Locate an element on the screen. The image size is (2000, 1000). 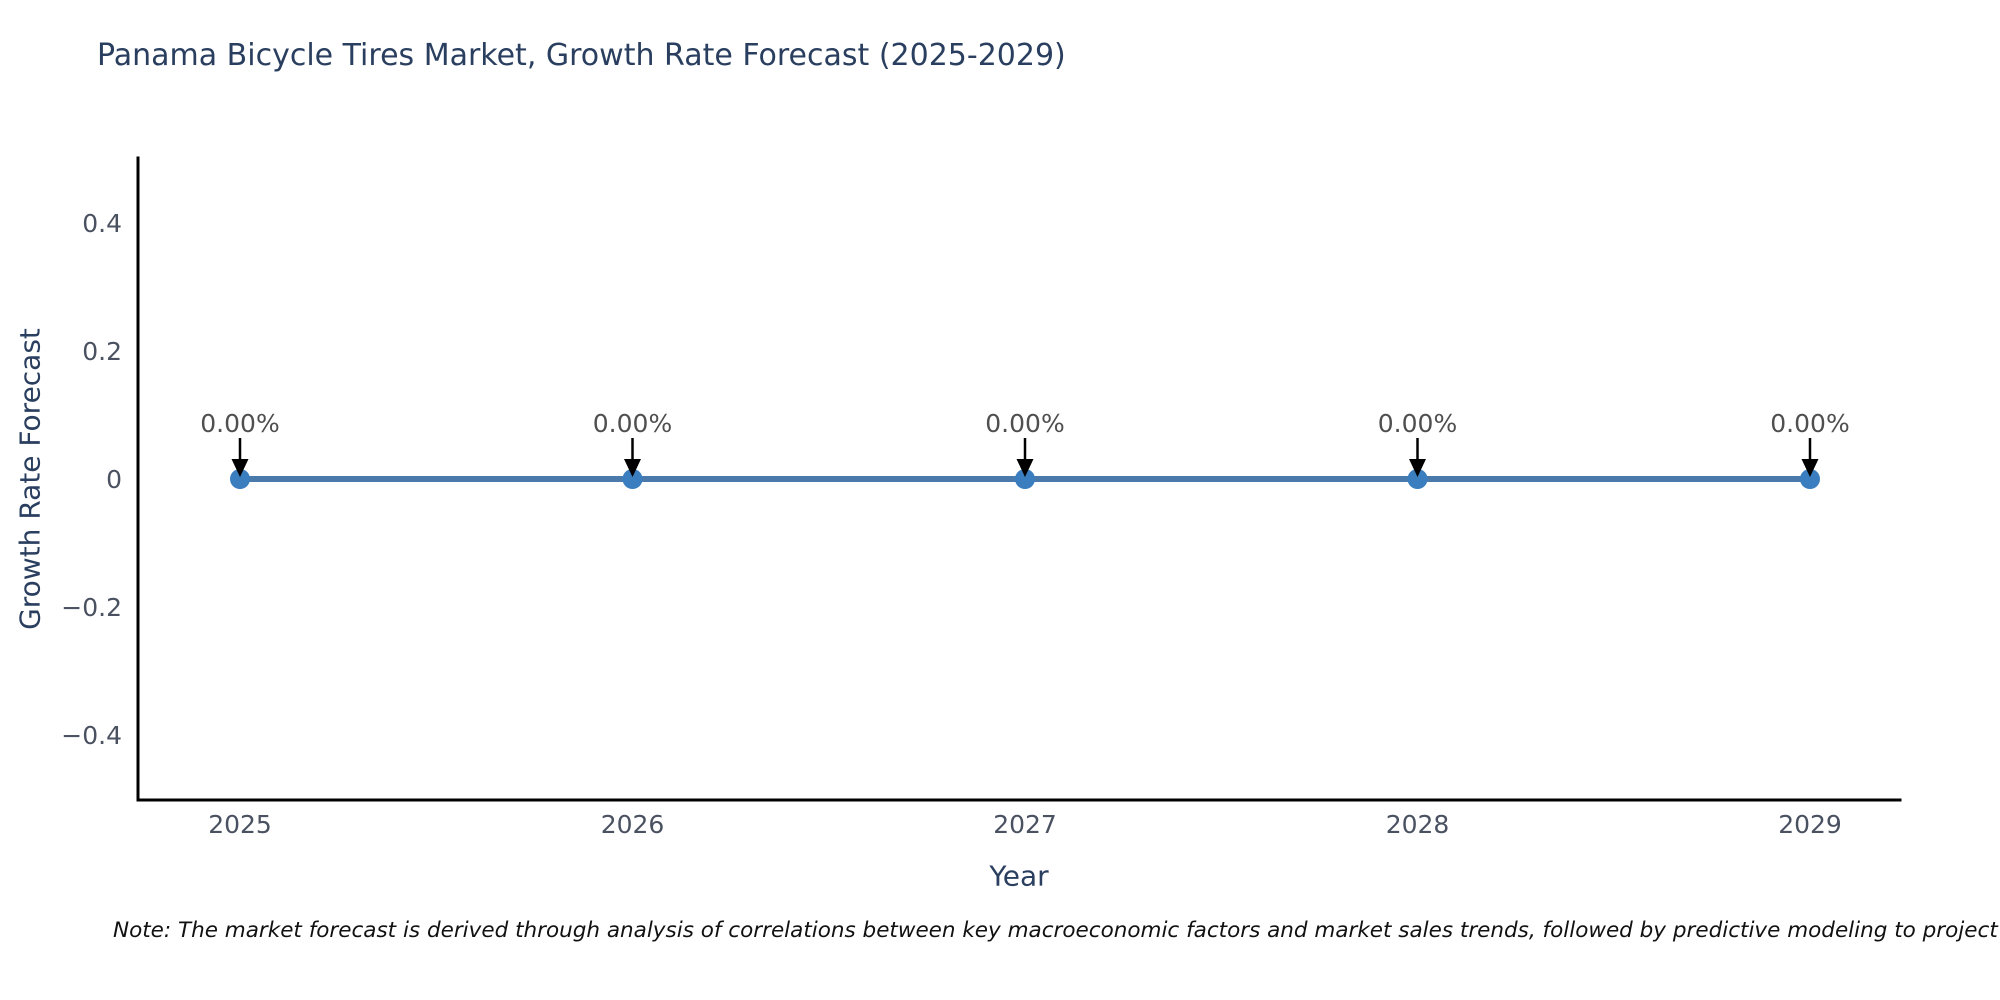
y-tick-label: 0 is located at coordinates (114, 479).